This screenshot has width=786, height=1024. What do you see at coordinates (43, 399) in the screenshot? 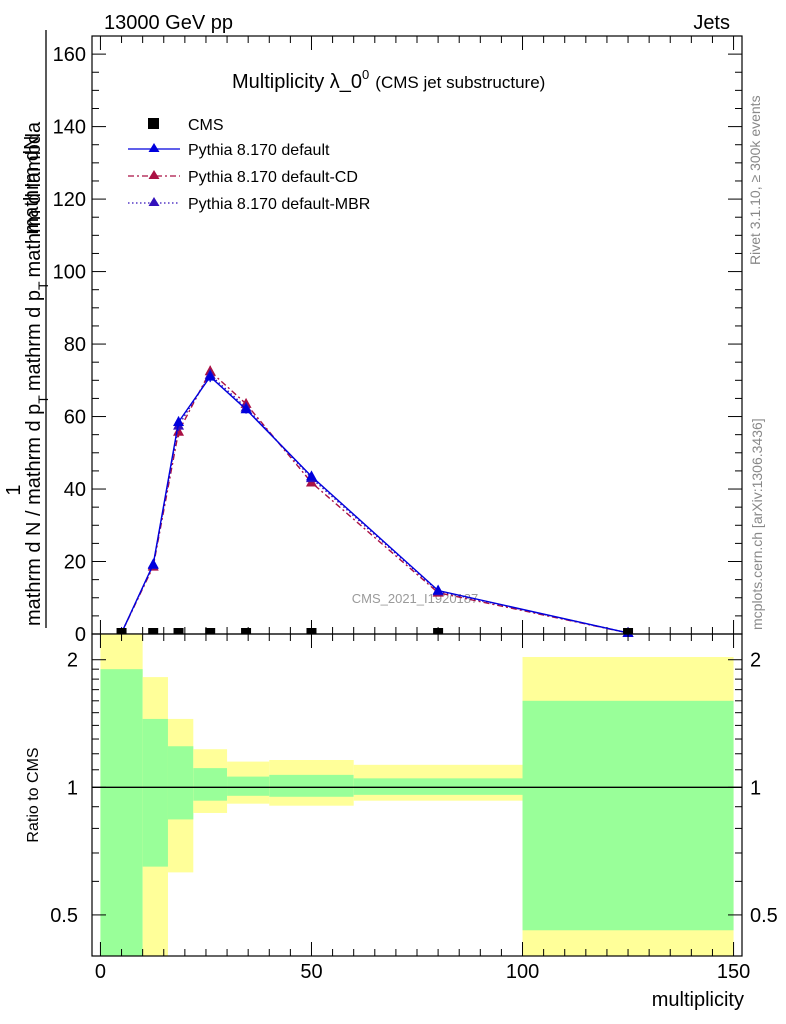
I see `ylabel-den-a-sub: T` at bounding box center [43, 399].